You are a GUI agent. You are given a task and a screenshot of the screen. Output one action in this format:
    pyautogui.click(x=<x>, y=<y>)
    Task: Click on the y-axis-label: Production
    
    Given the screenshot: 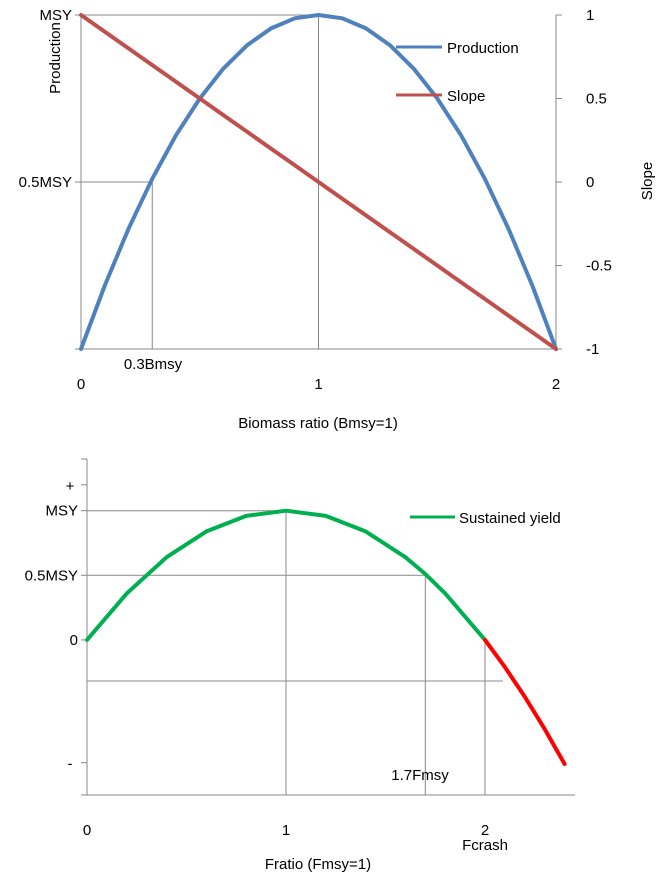 What is the action you would take?
    pyautogui.click(x=55, y=58)
    